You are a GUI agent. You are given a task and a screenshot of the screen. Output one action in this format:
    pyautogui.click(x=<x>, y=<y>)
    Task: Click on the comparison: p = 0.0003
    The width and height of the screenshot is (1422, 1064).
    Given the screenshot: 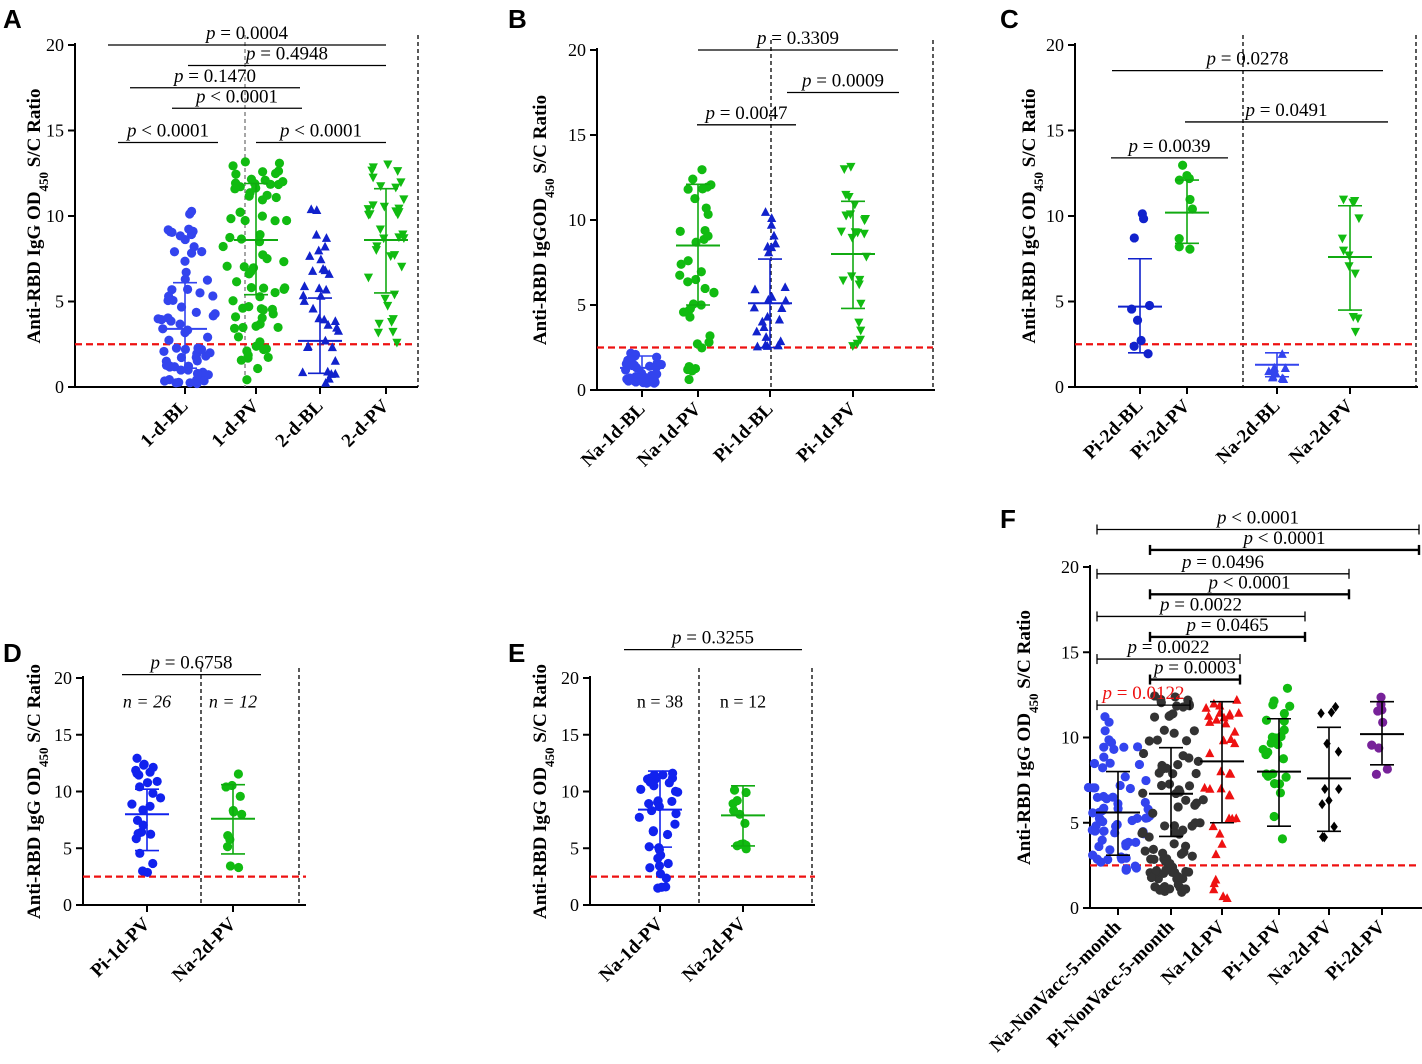 What is the action you would take?
    pyautogui.click(x=1195, y=671)
    